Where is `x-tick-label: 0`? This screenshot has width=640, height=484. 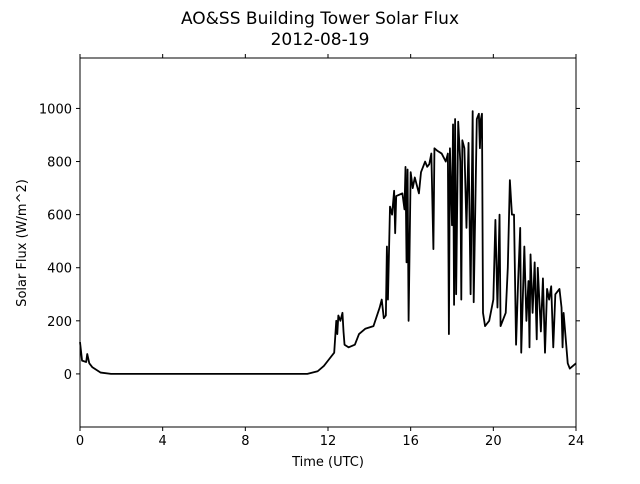 x-tick-label: 0 is located at coordinates (80, 441).